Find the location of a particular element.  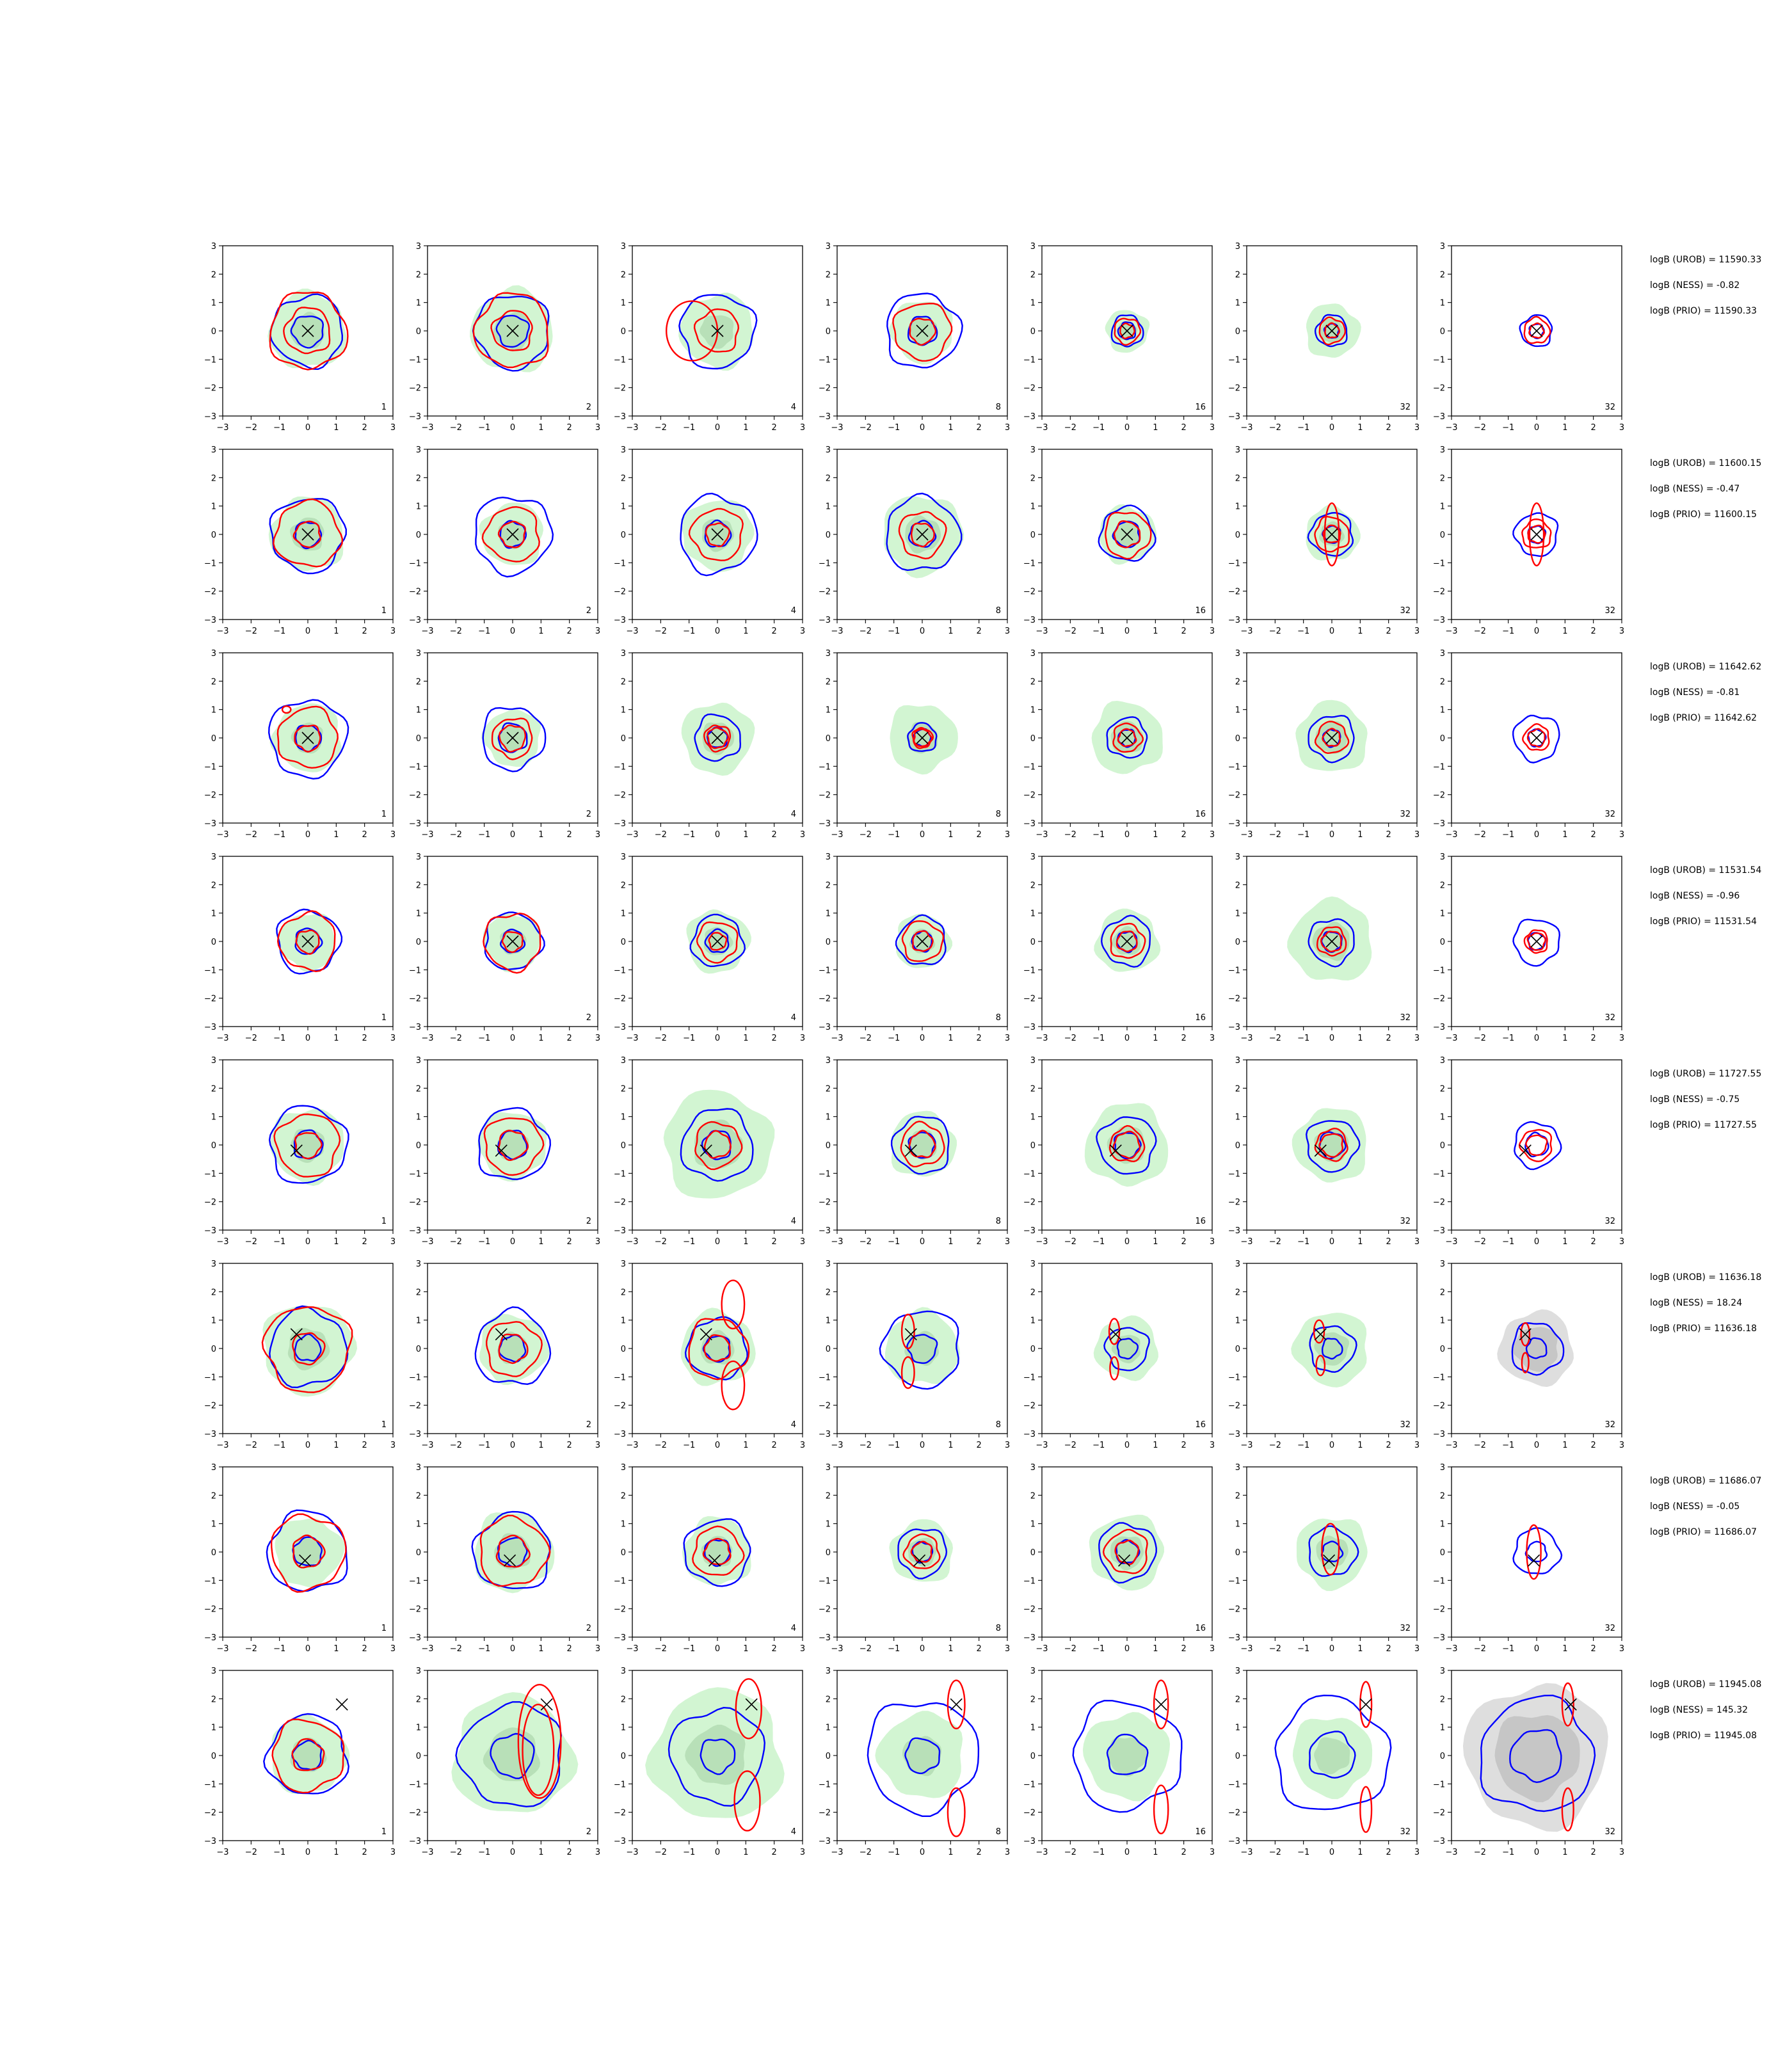

axes-frame is located at coordinates (1536, 1145).